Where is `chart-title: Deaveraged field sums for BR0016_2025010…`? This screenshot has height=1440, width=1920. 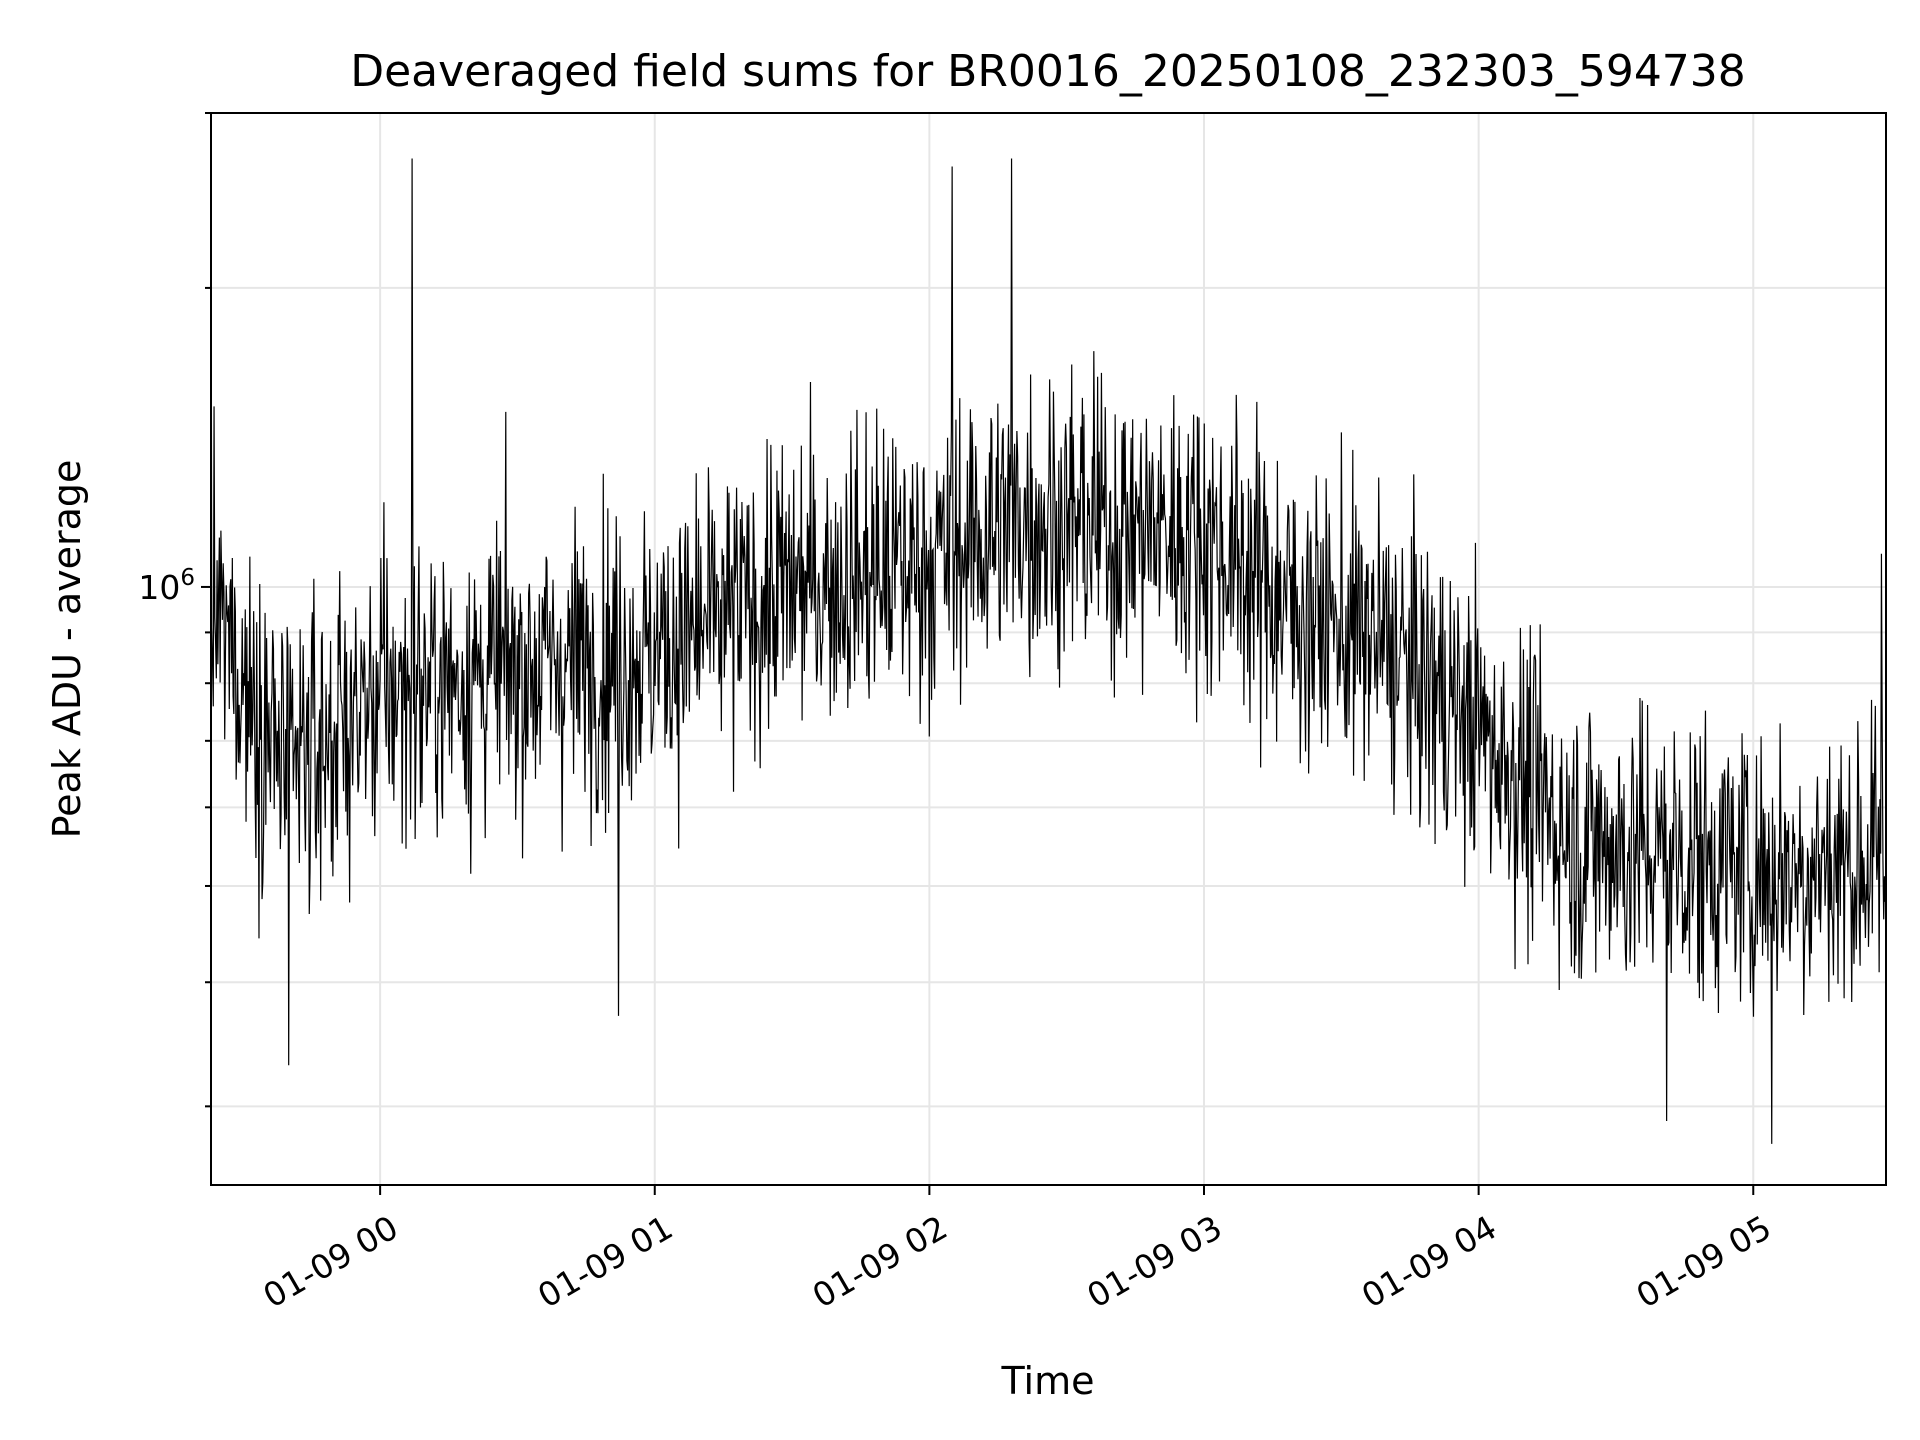
chart-title: Deaveraged field sums for BR0016_2025010… is located at coordinates (1048, 71).